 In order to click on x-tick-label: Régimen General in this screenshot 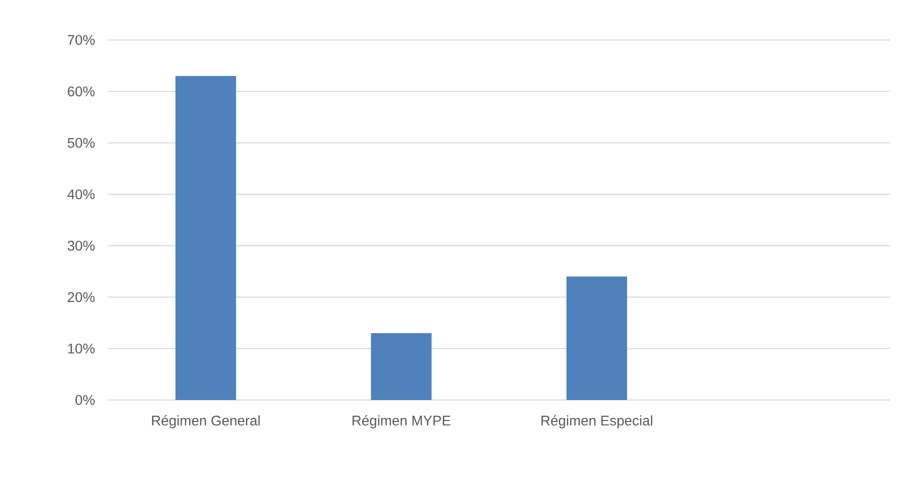, I will do `click(206, 421)`.